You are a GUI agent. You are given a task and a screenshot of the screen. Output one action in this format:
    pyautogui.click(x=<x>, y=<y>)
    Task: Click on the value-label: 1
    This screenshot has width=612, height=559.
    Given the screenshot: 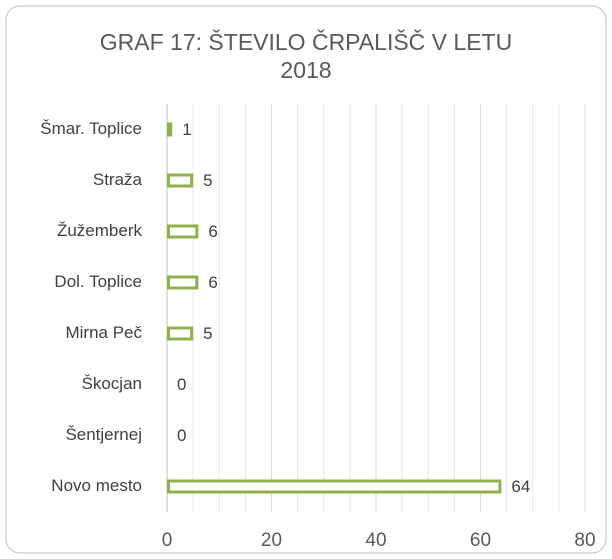 What is the action you would take?
    pyautogui.click(x=186, y=129)
    